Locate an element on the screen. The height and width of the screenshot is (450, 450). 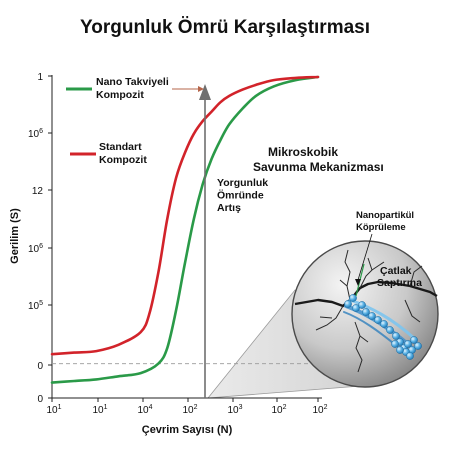
y-tick-label: 1 is located at coordinates (40, 77).